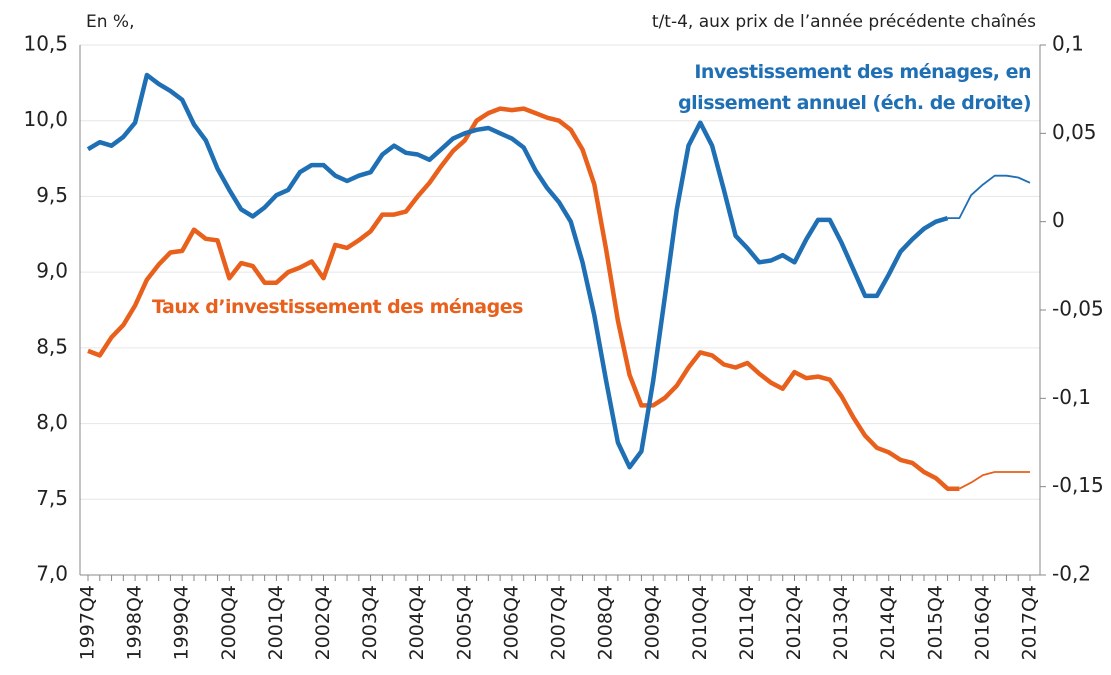  I want to click on x-tick-label: 2017Q4, so click(1030, 622).